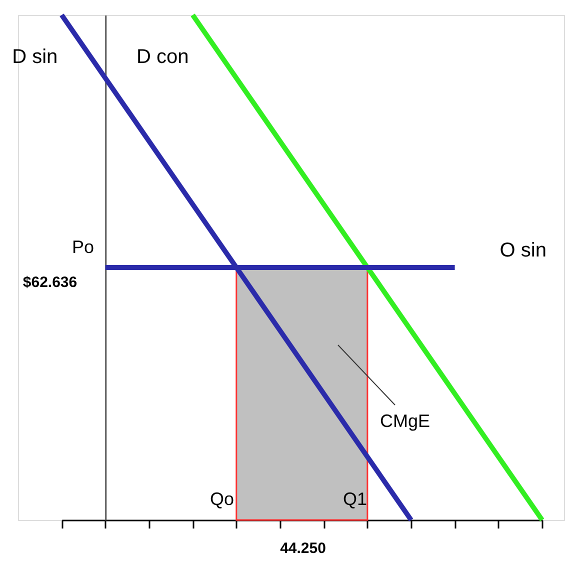  What do you see at coordinates (50, 282) in the screenshot?
I see `annotation: $62.636` at bounding box center [50, 282].